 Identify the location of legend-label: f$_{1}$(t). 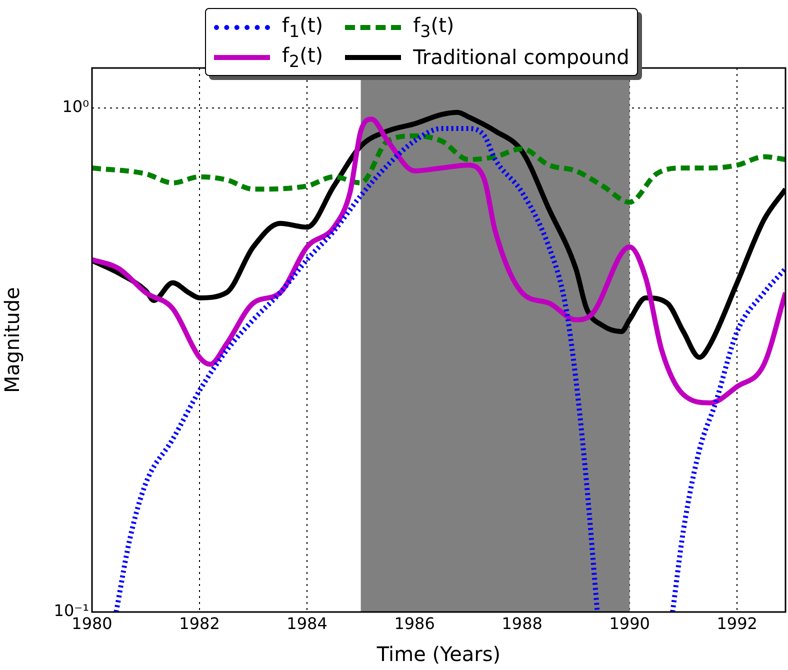
(303, 27).